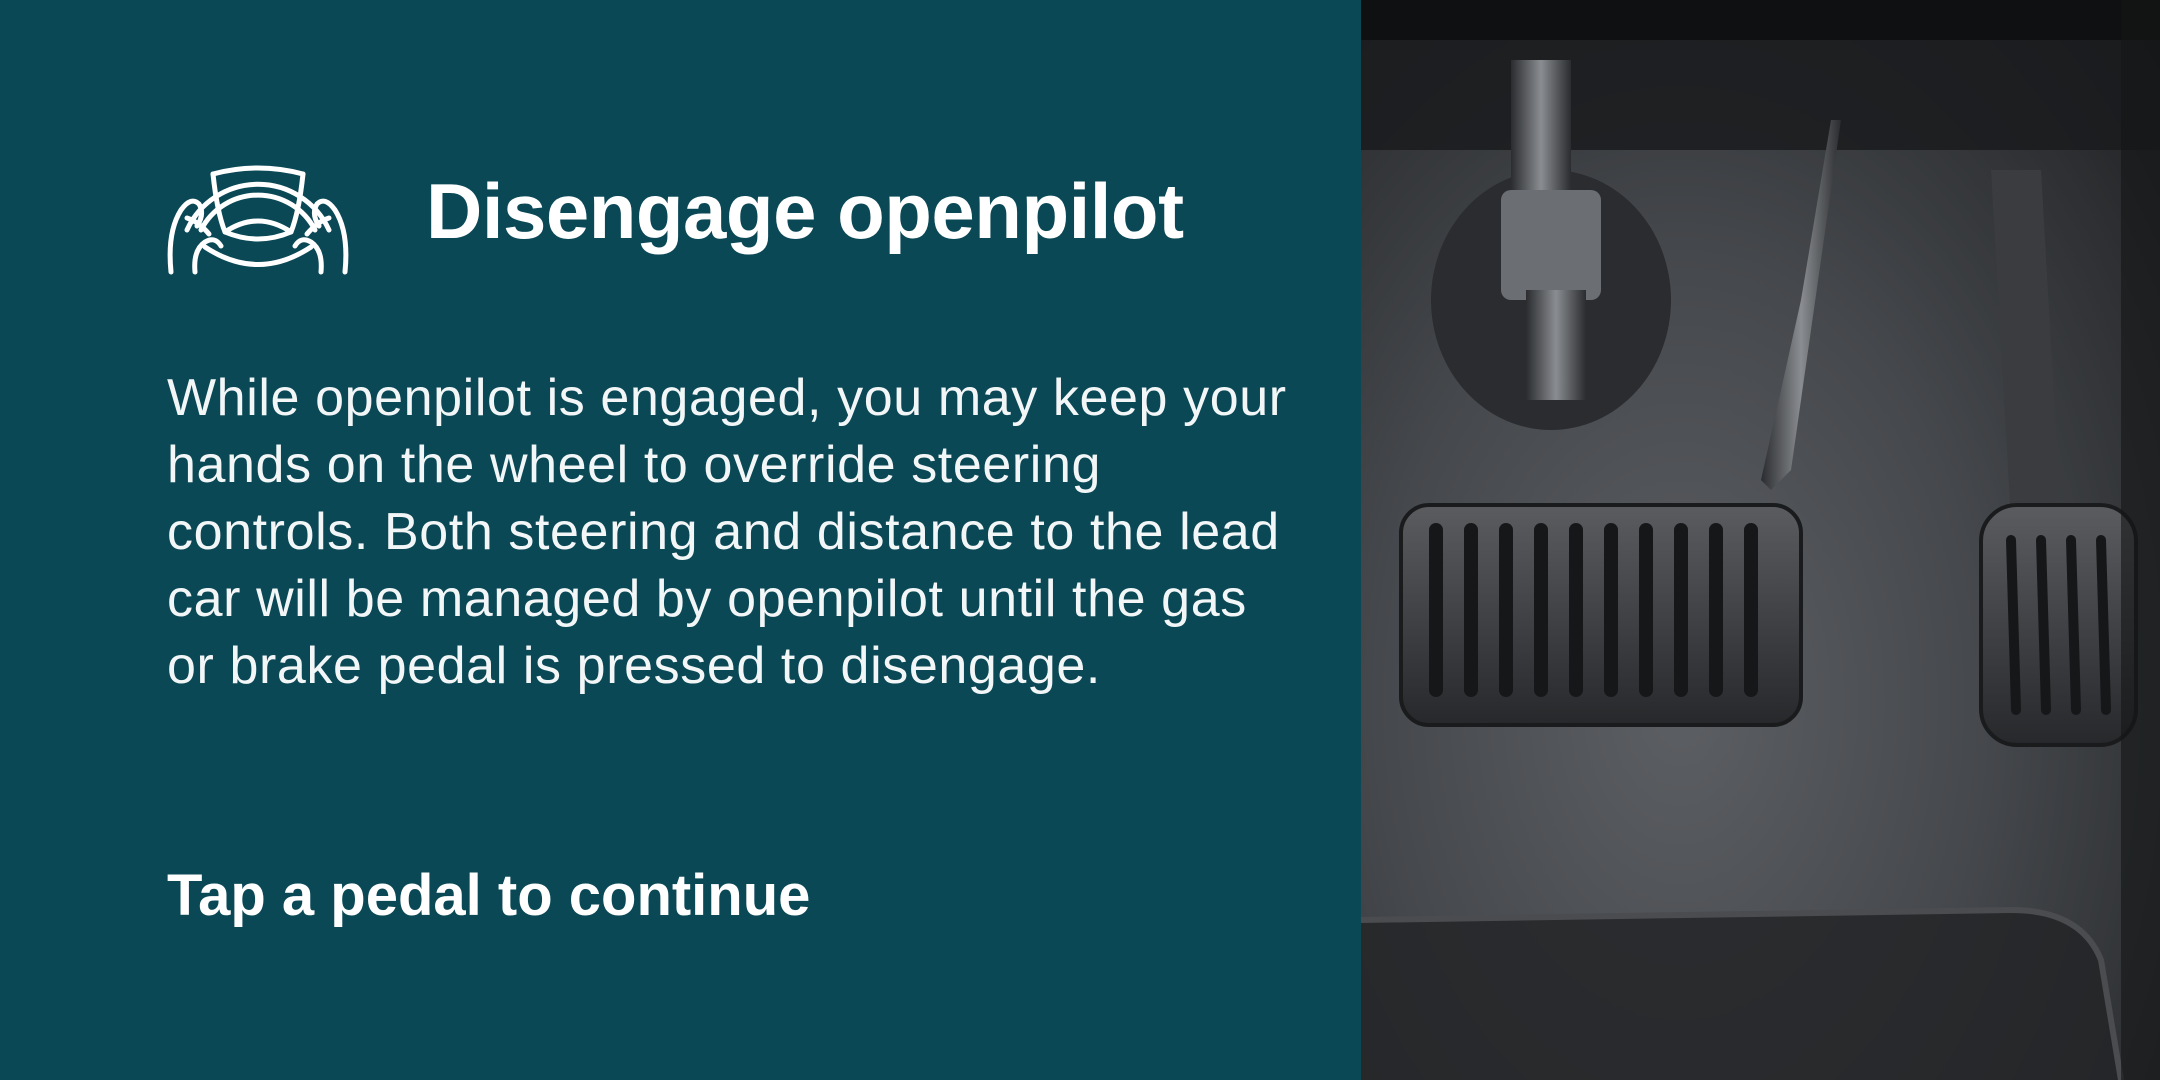  Describe the element at coordinates (258, 220) in the screenshot. I see `steering-wheel-hands-icon` at that location.